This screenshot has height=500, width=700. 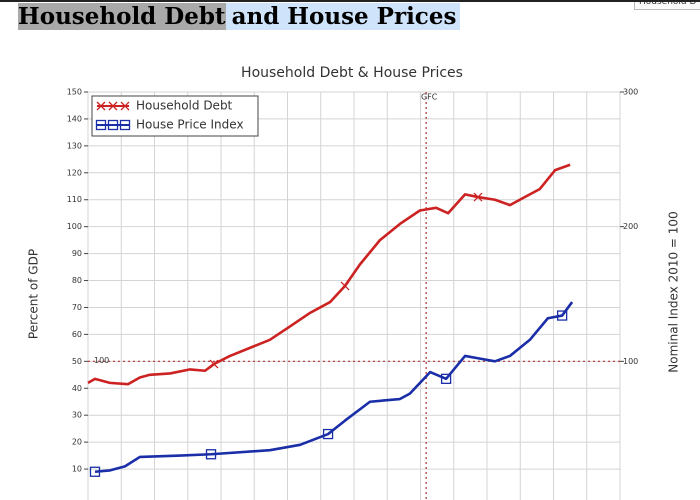 What do you see at coordinates (34, 294) in the screenshot?
I see `y-axis-label: Percent of GDP` at bounding box center [34, 294].